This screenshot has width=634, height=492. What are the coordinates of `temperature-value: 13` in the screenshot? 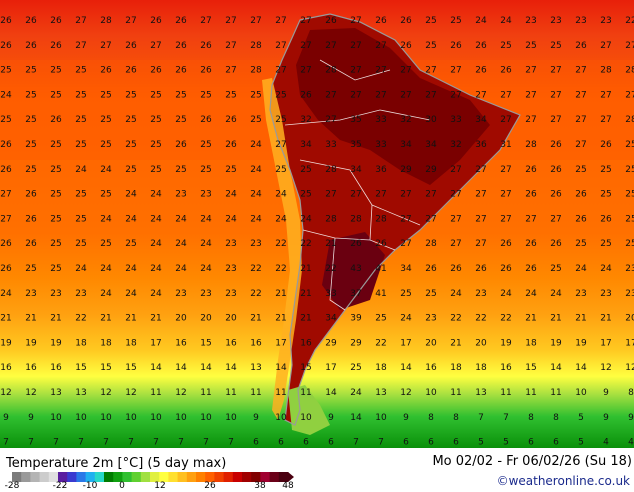 It's located at (380, 393).